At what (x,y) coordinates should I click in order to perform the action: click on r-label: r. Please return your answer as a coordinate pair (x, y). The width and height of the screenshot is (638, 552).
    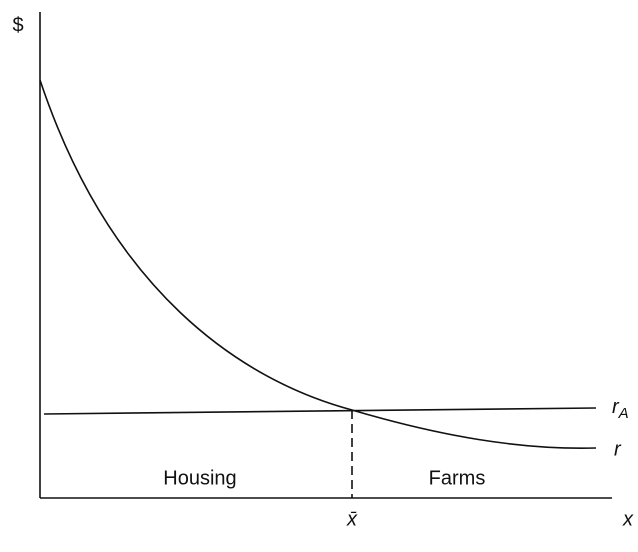
    Looking at the image, I should click on (618, 449).